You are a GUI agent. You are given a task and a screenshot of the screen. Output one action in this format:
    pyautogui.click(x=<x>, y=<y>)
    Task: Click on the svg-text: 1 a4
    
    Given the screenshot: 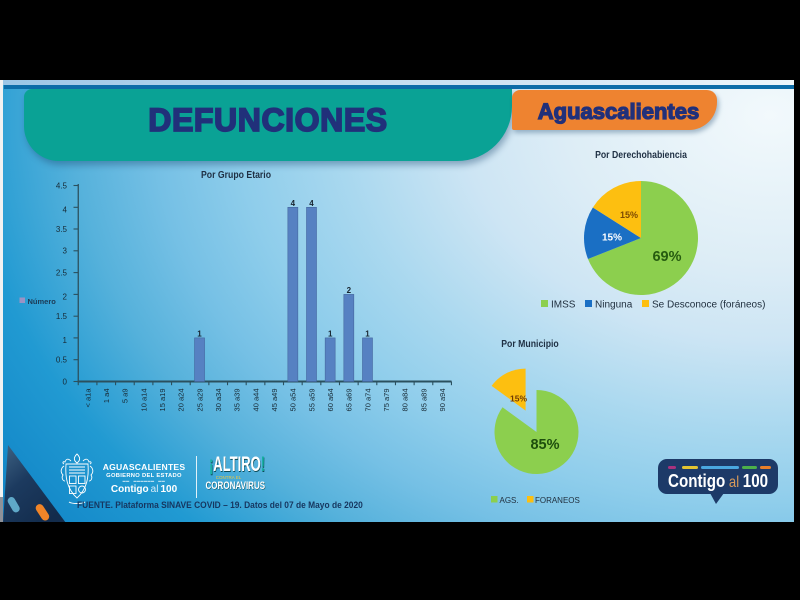 What is the action you would take?
    pyautogui.click(x=106, y=396)
    